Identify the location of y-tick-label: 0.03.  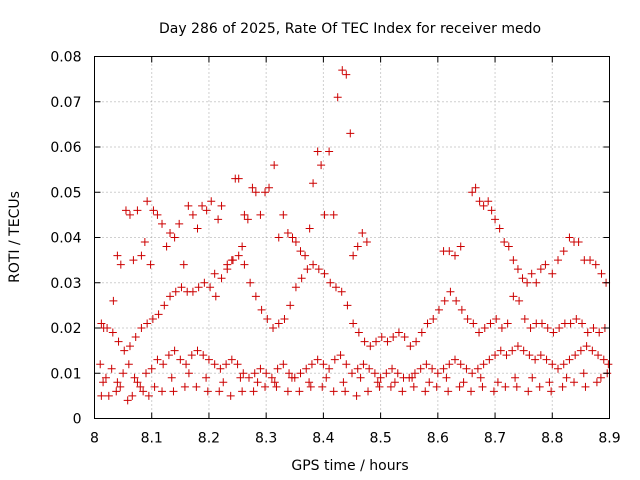
(65, 284).